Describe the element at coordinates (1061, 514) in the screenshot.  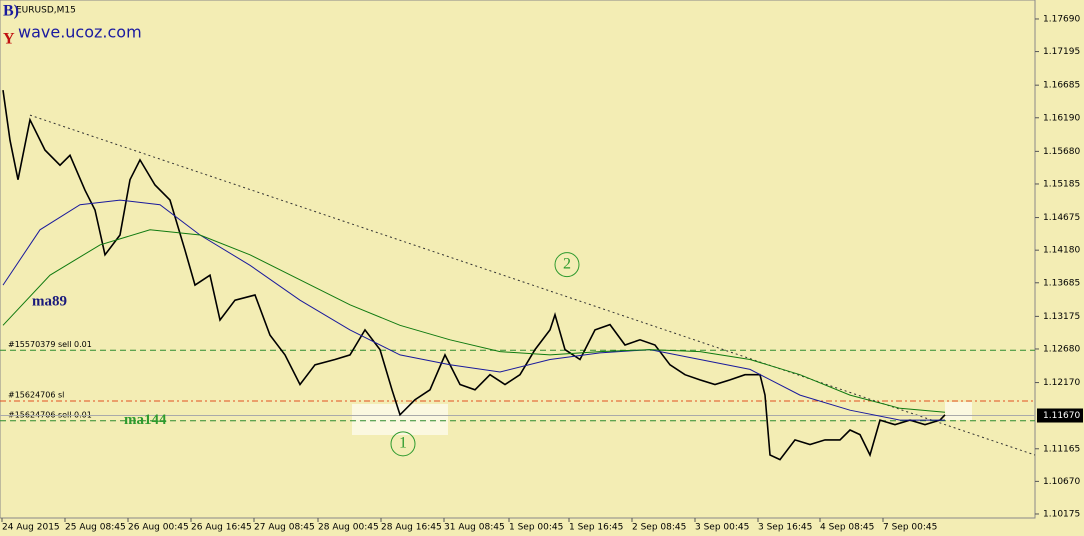
I see `y-tick-label: 1.10175` at that location.